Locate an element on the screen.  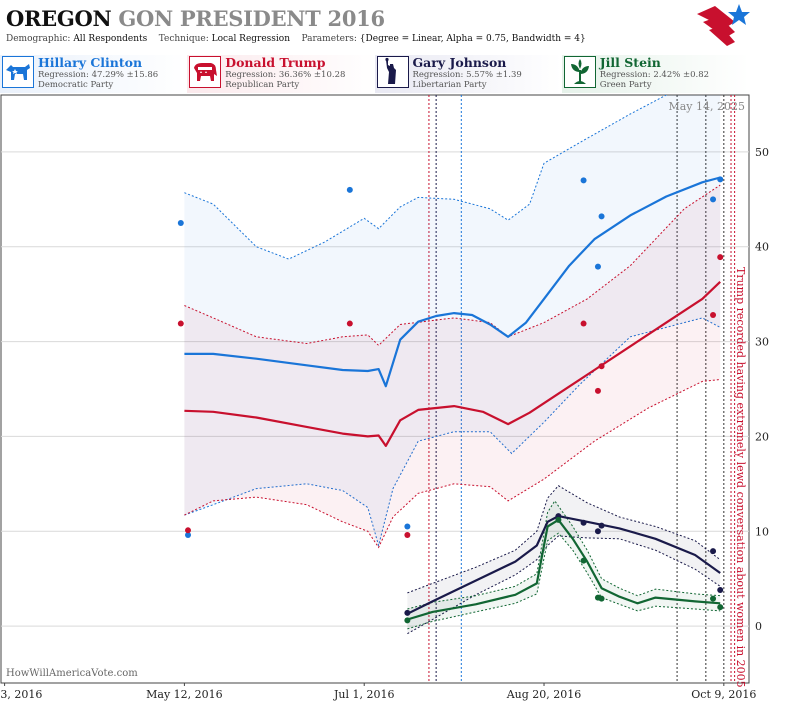
title-rest: GON PRESIDENT 2016 is located at coordinates (251, 18).